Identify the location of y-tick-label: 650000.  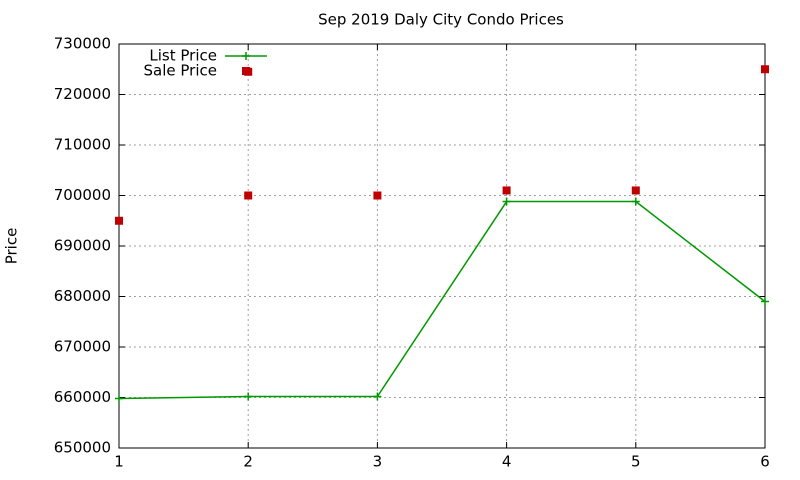
(82, 448).